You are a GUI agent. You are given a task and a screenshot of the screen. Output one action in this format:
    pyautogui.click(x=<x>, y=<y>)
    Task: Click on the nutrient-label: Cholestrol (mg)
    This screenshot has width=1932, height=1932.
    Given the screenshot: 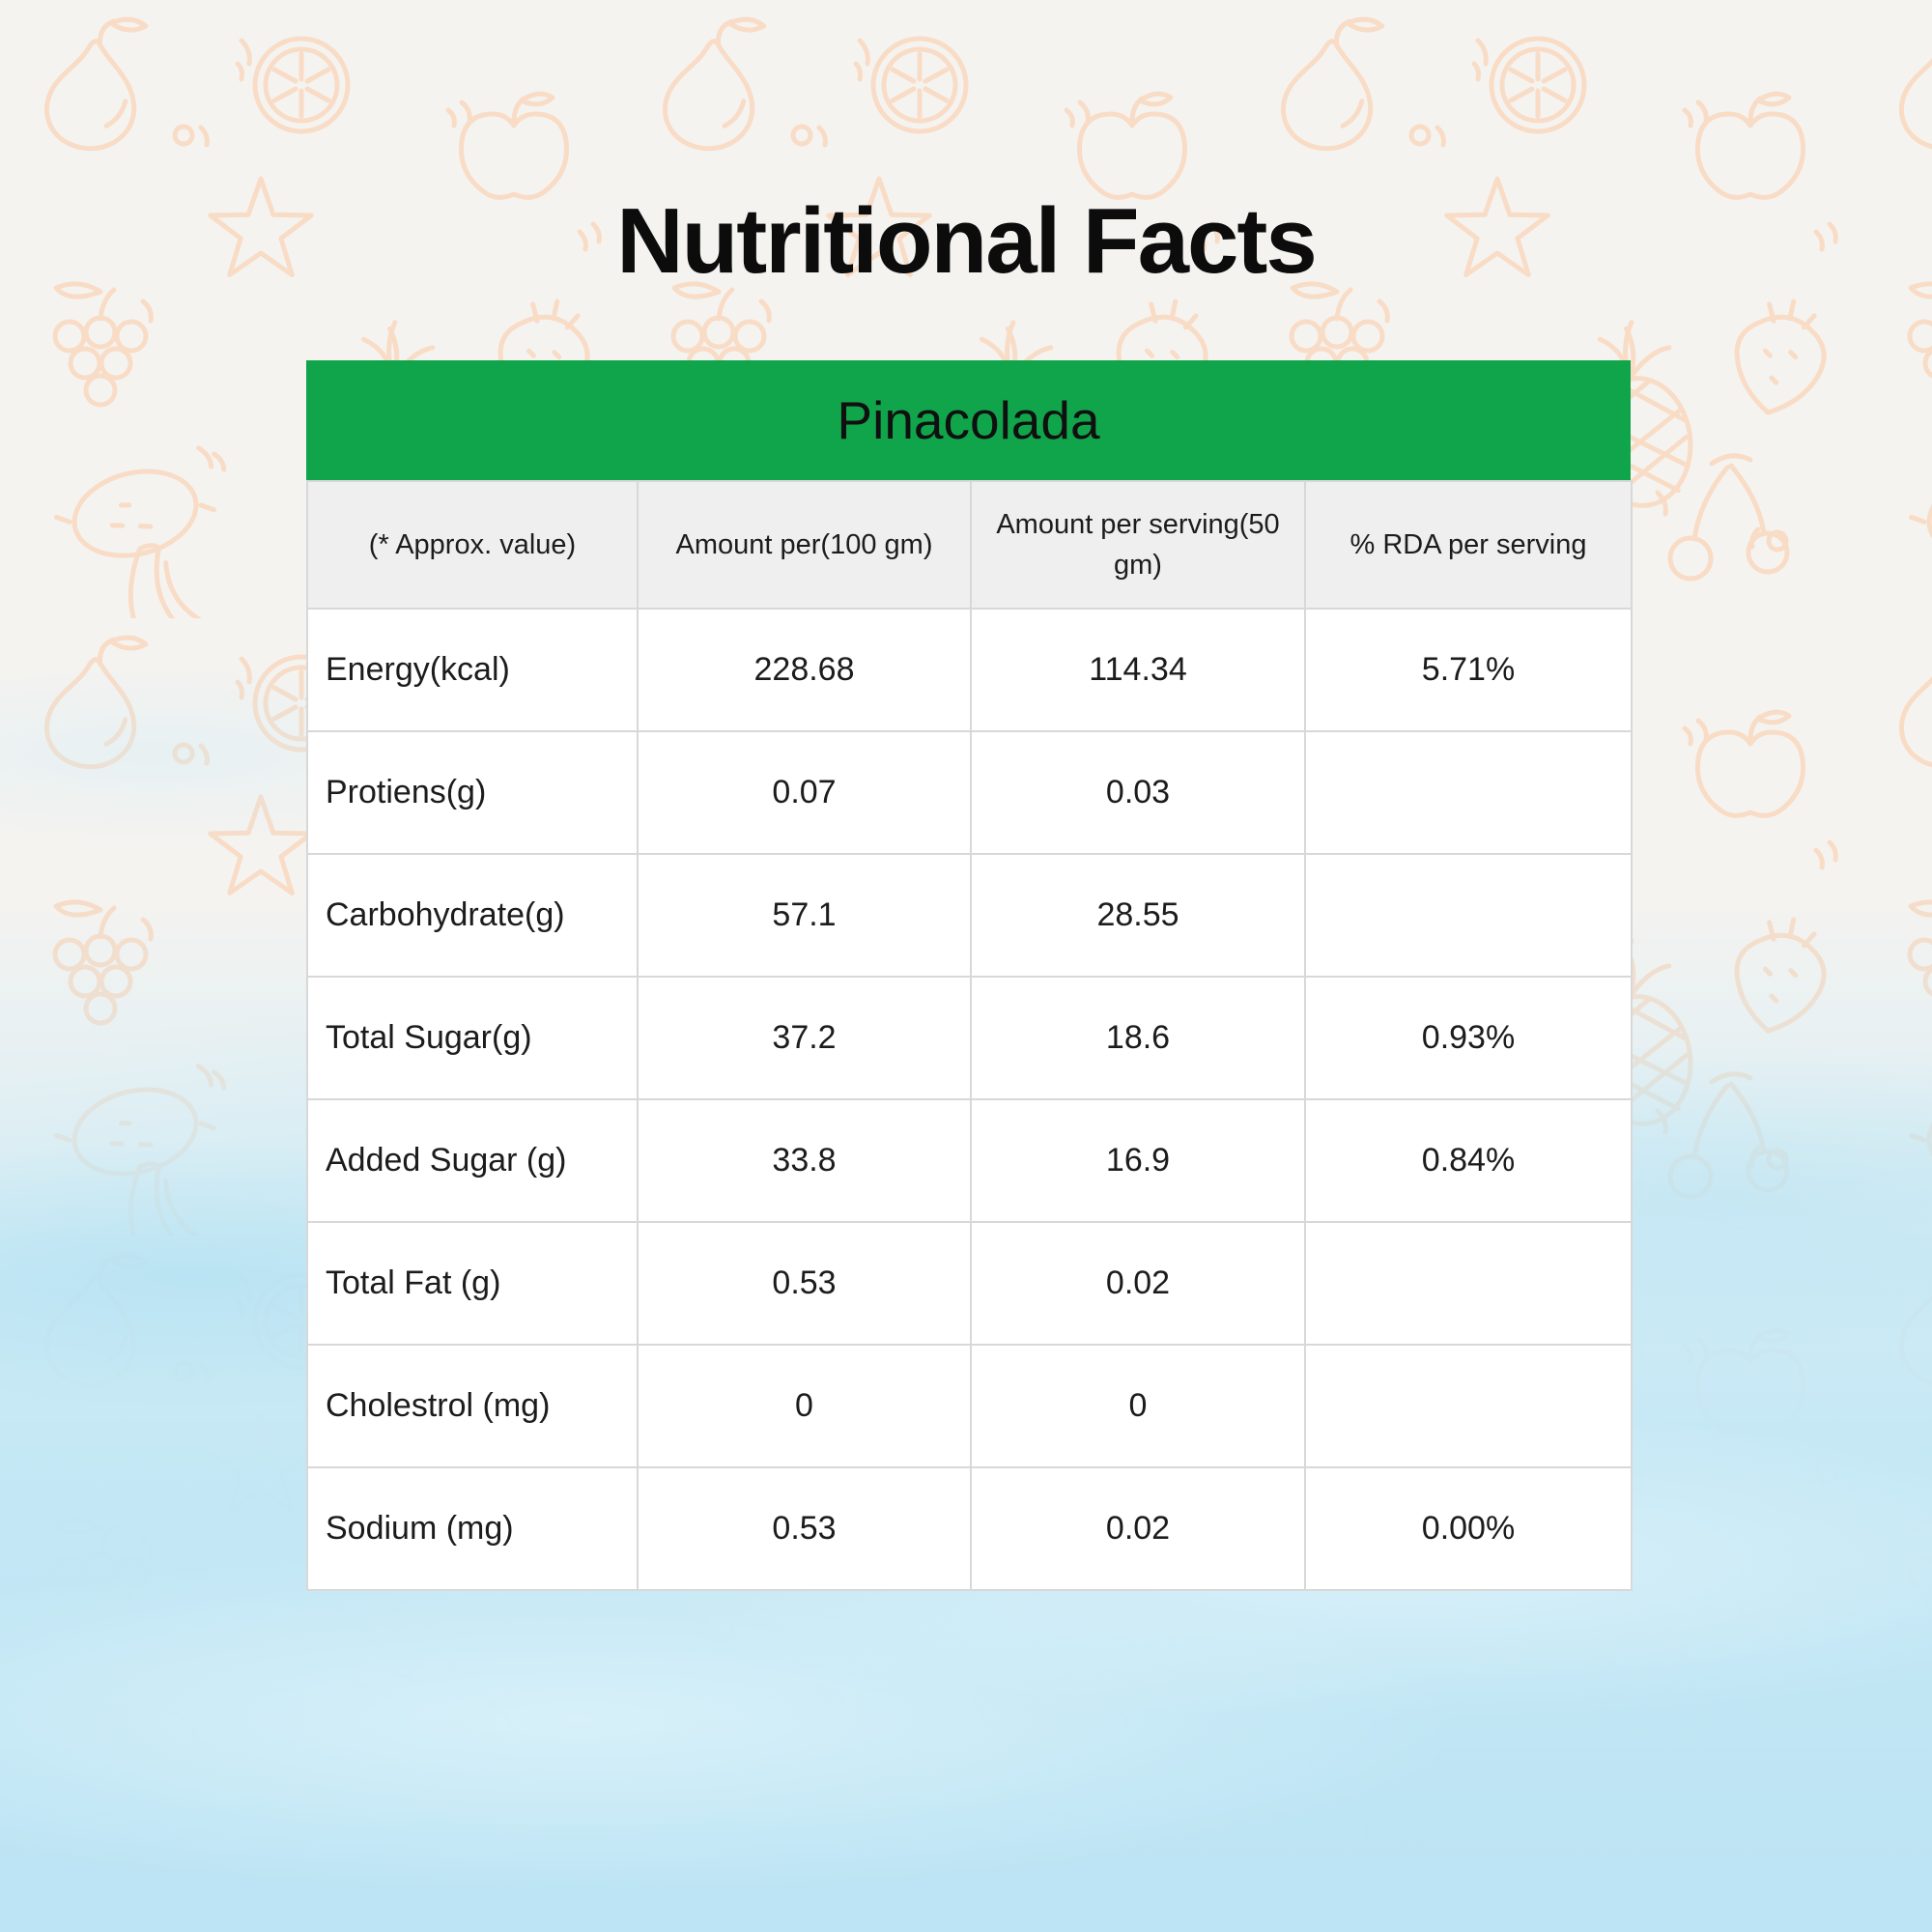 What is the action you would take?
    pyautogui.click(x=472, y=1406)
    